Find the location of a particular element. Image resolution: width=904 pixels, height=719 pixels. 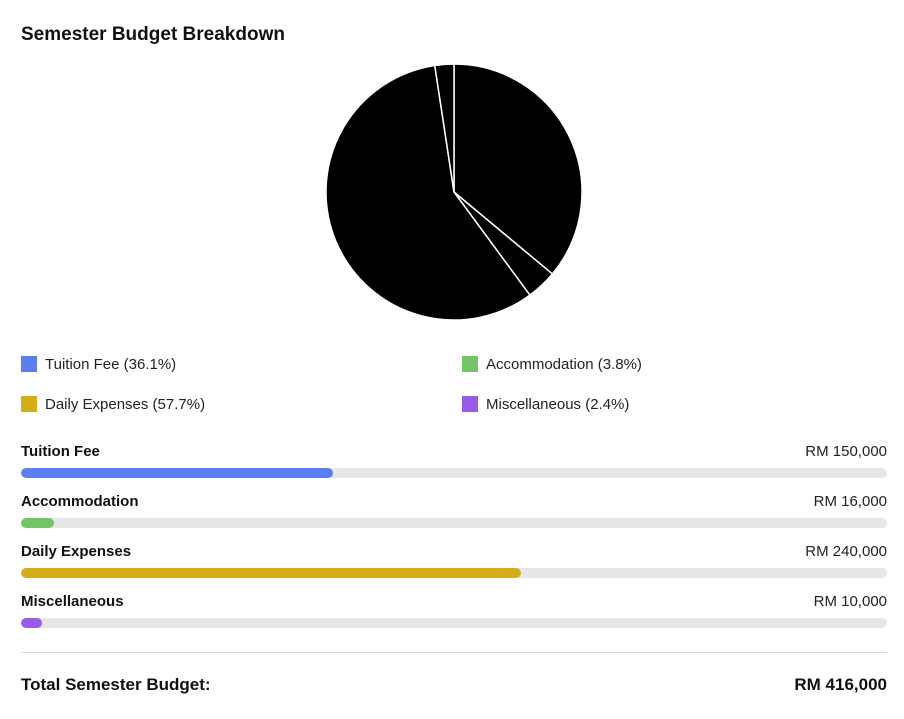

bar-track-accommodation is located at coordinates (454, 523).